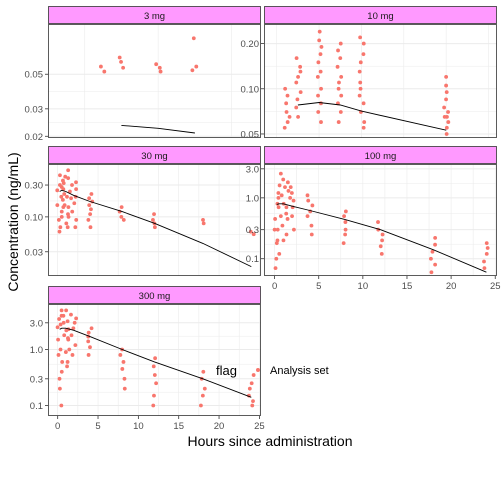 This screenshot has width=504, height=504. What do you see at coordinates (149, 55) in the screenshot?
I see `data-points` at bounding box center [149, 55].